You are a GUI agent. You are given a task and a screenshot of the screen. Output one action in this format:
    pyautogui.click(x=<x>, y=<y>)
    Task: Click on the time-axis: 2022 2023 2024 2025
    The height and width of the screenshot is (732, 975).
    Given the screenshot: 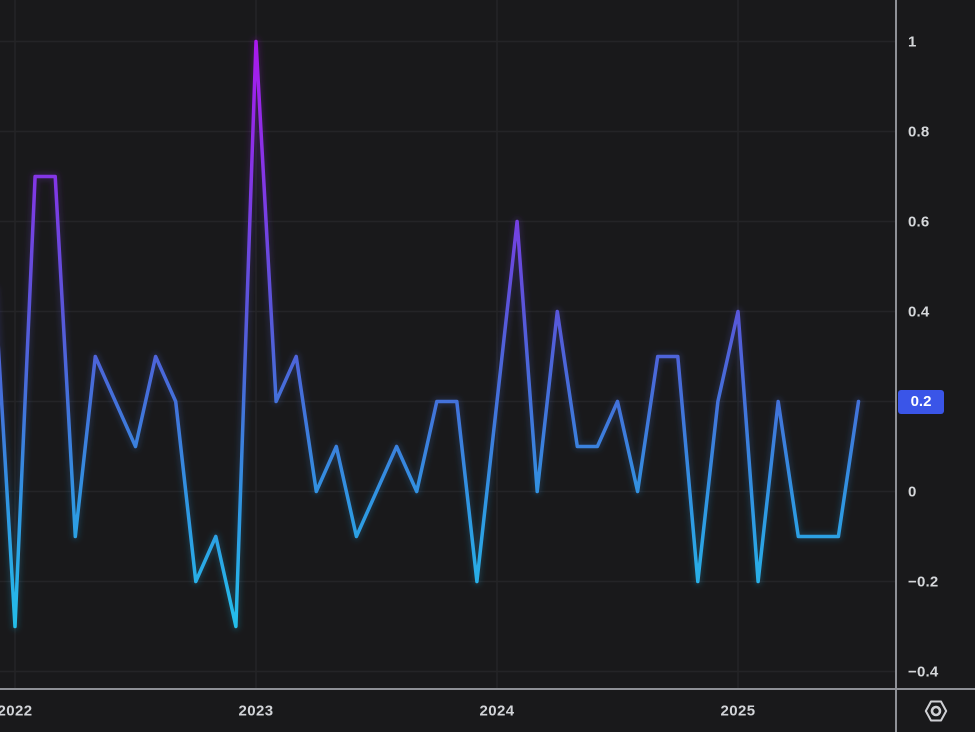 What is the action you would take?
    pyautogui.click(x=448, y=711)
    